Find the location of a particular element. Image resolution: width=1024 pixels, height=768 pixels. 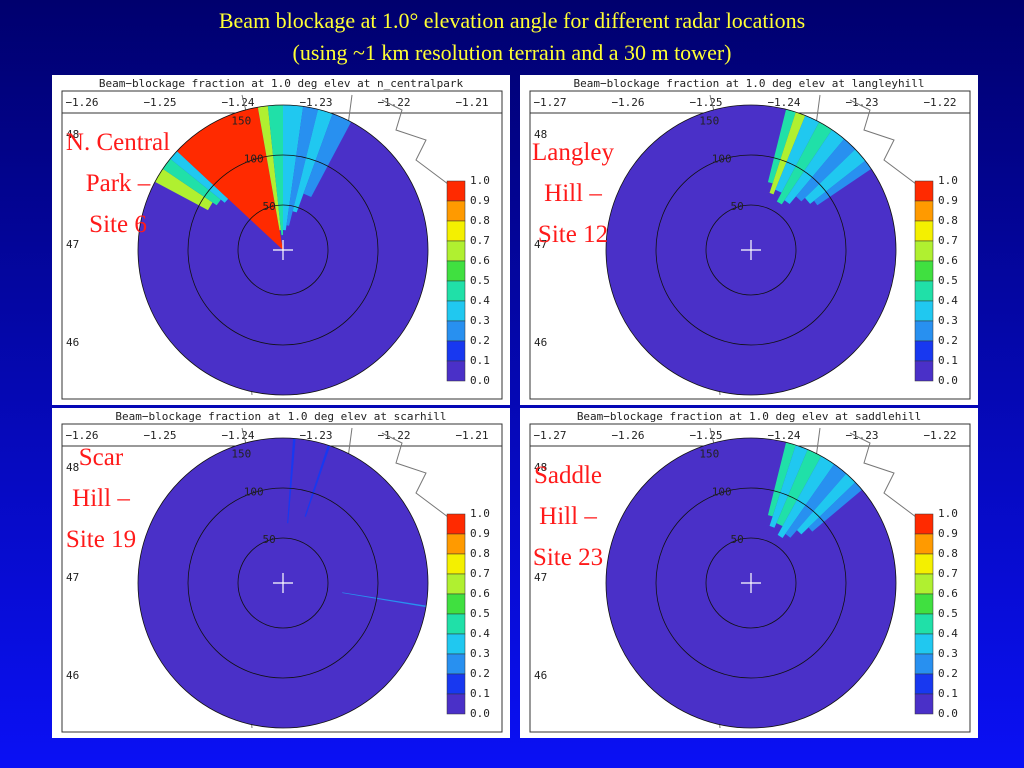

colorbar-label: 0.9 is located at coordinates (480, 200).